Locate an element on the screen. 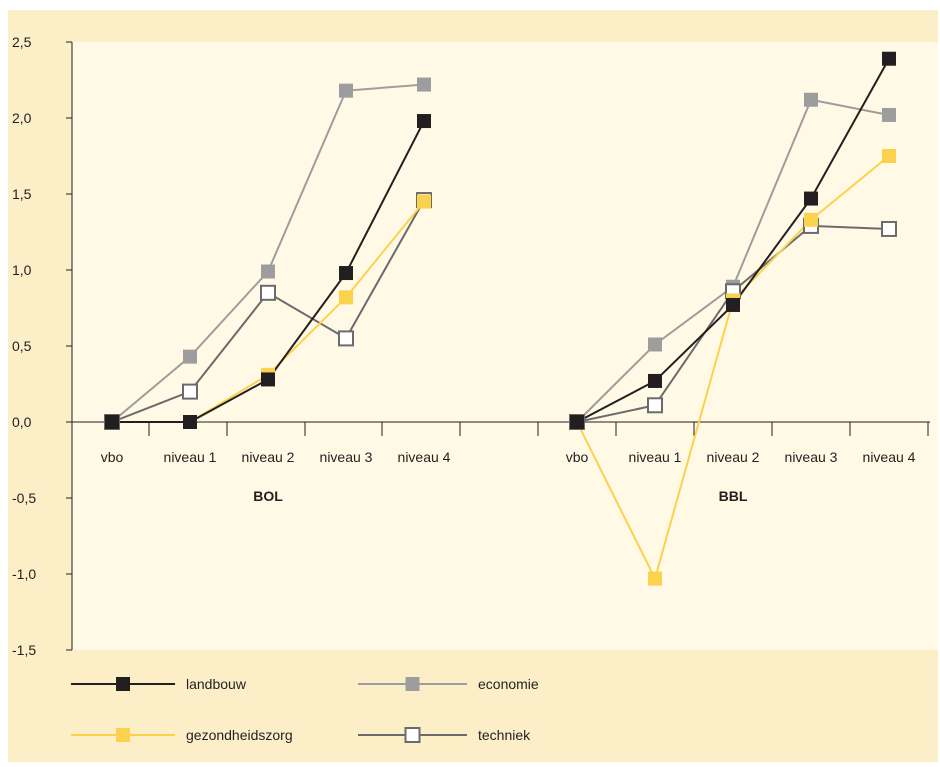  legend-marker-economie is located at coordinates (412, 684).